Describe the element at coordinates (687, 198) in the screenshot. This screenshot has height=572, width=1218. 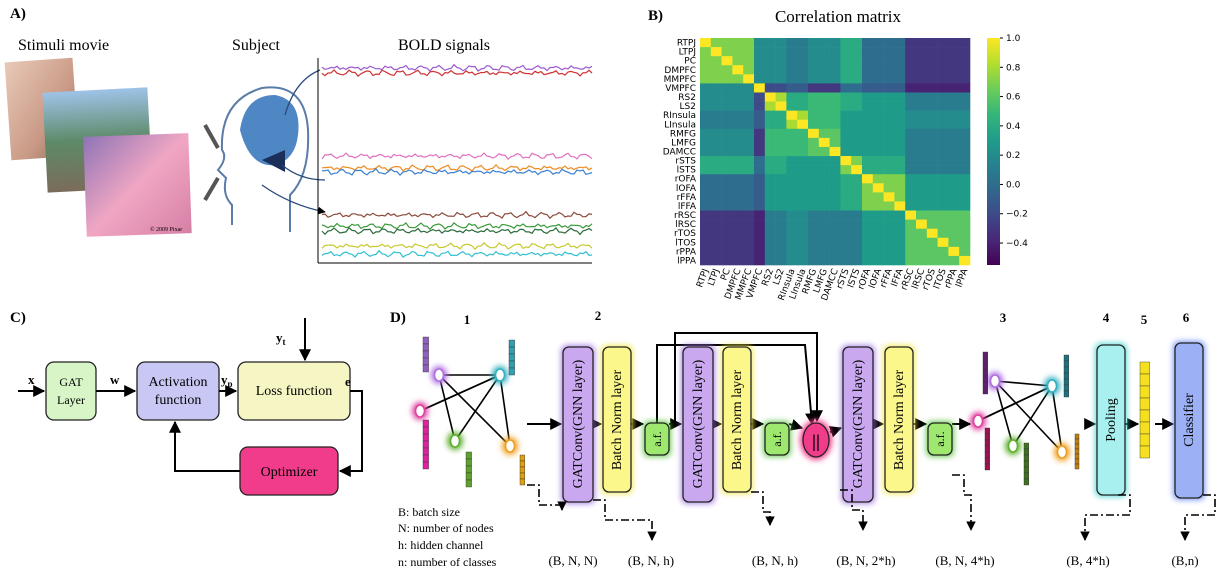
I see `row-label: rFFA` at that location.